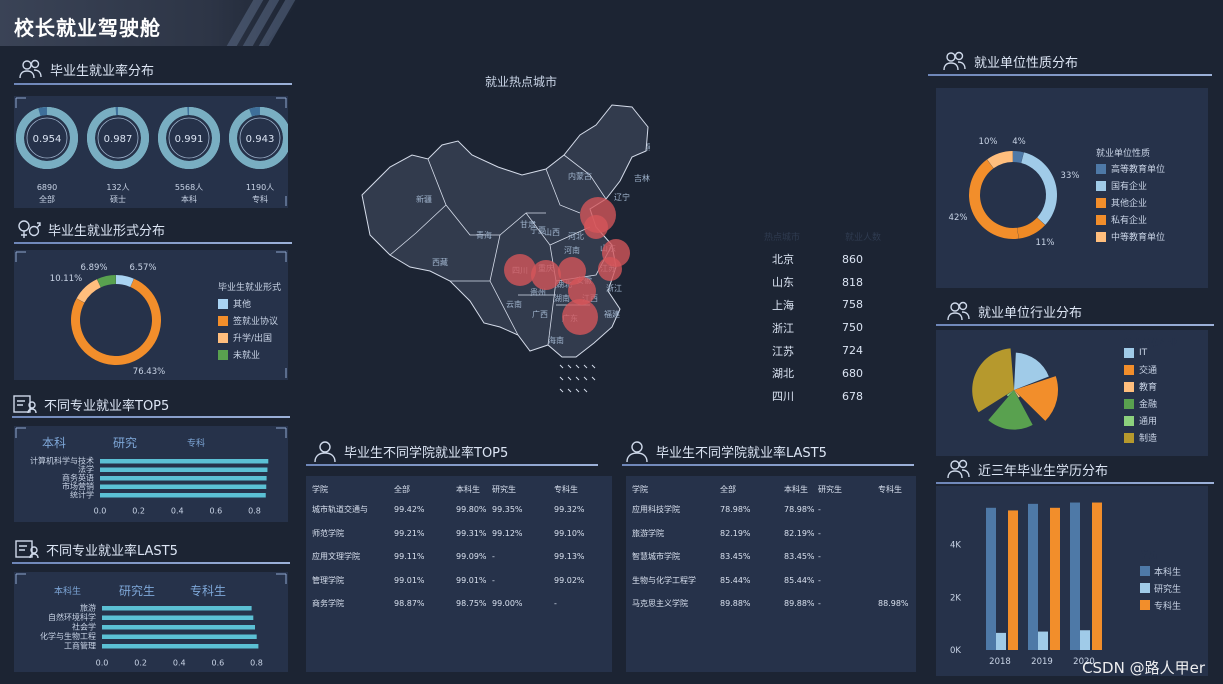  Describe the element at coordinates (196, 444) in the screenshot. I see `tab-college: 专科` at that location.